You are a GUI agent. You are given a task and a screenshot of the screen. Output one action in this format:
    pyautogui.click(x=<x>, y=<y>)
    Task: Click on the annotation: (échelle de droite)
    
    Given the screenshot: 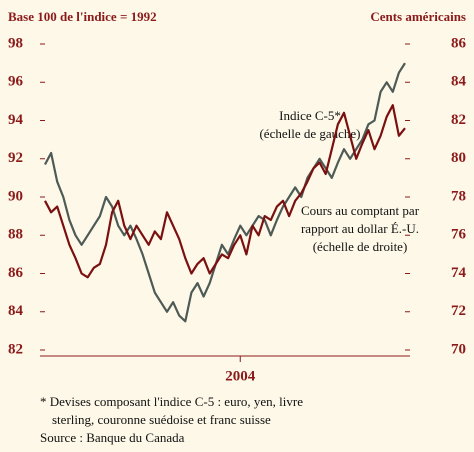 What is the action you would take?
    pyautogui.click(x=360, y=246)
    